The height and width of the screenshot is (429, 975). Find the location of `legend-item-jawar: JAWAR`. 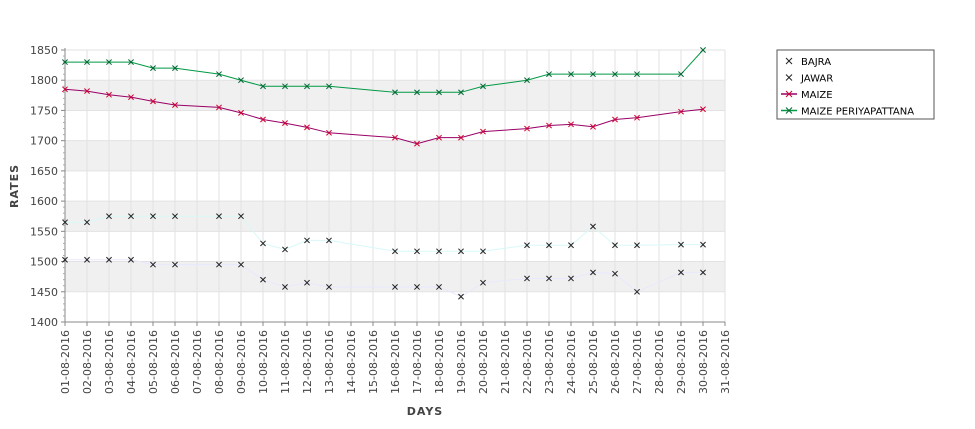

legend-item-jawar: JAWAR is located at coordinates (809, 79).